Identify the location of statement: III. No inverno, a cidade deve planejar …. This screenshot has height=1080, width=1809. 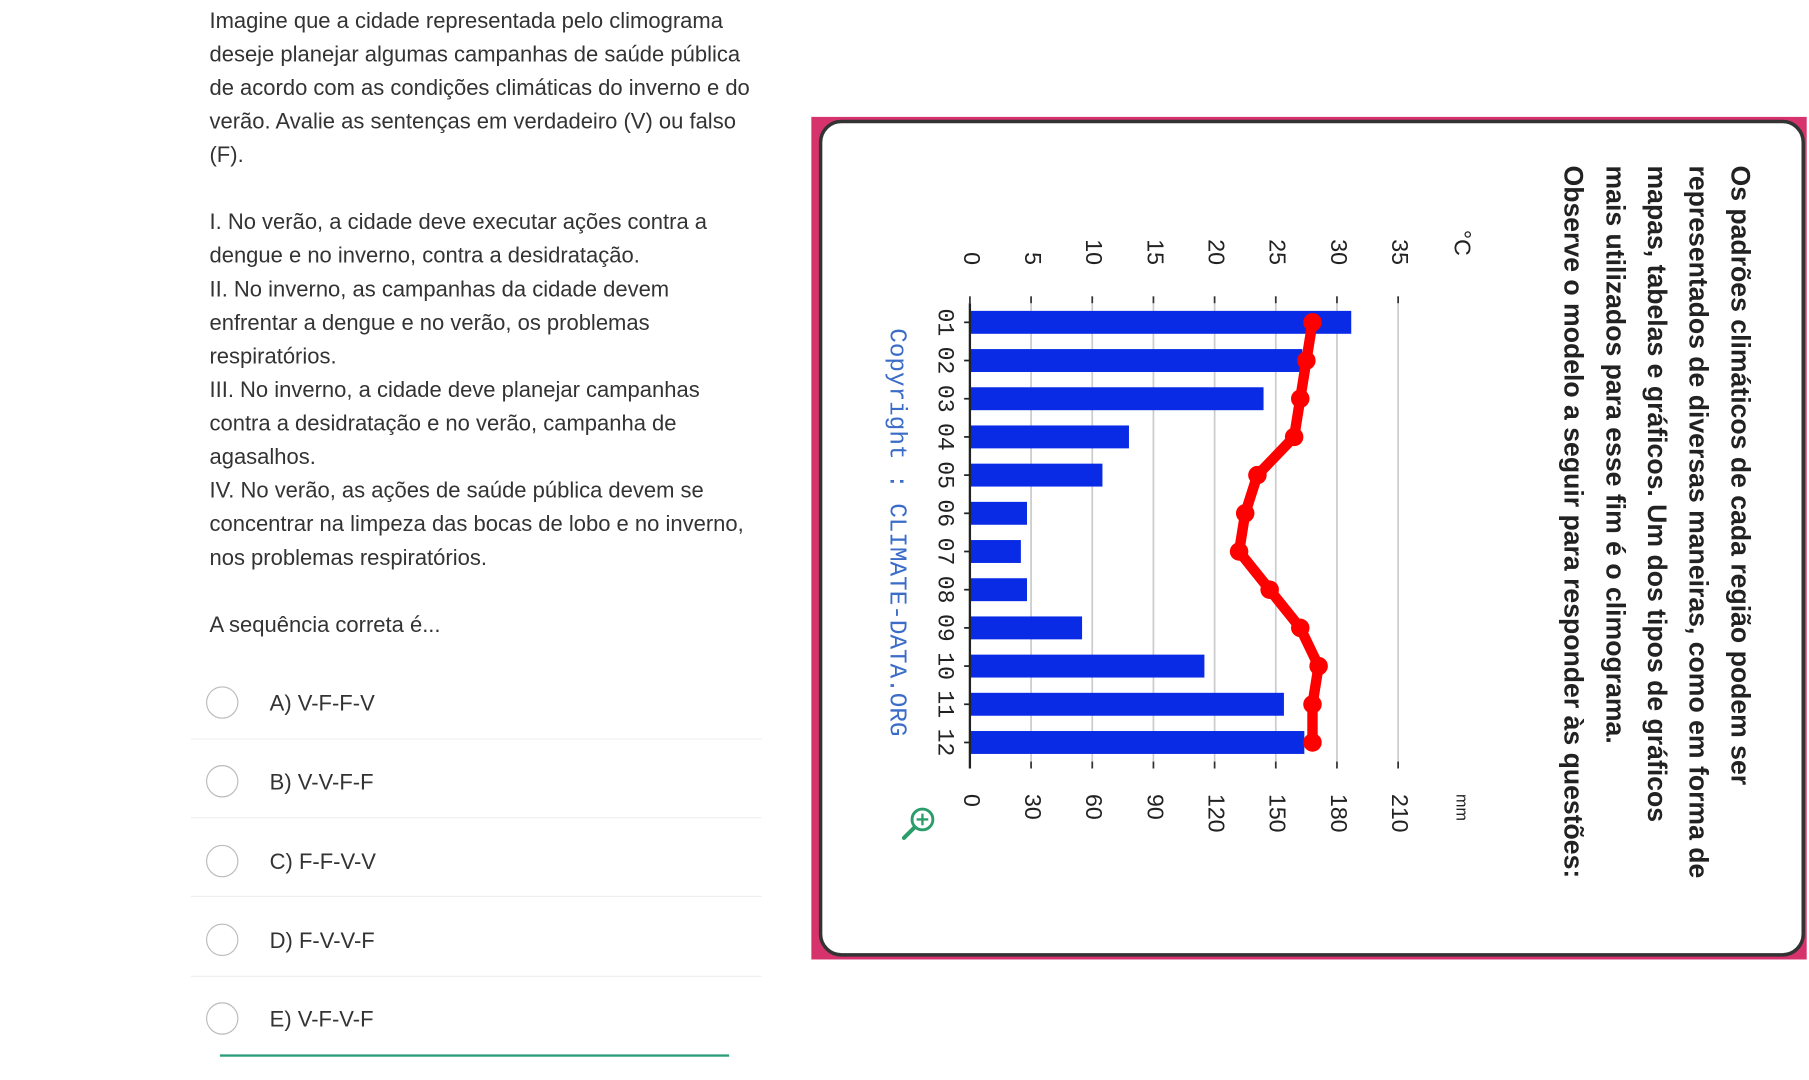
(454, 424).